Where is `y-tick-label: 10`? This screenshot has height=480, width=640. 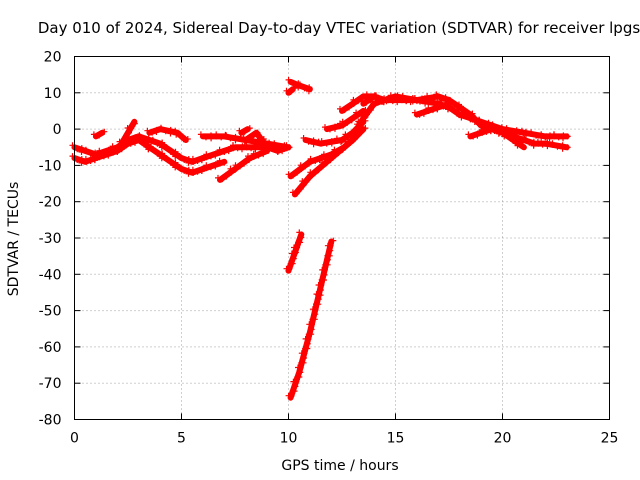 y-tick-label: 10 is located at coordinates (53, 94).